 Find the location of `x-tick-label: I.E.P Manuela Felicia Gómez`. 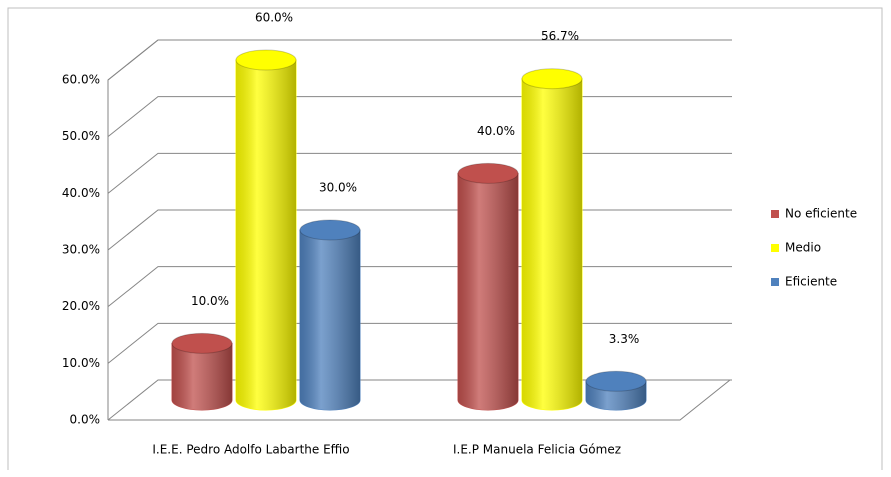

x-tick-label: I.E.P Manuela Felicia Gómez is located at coordinates (537, 450).